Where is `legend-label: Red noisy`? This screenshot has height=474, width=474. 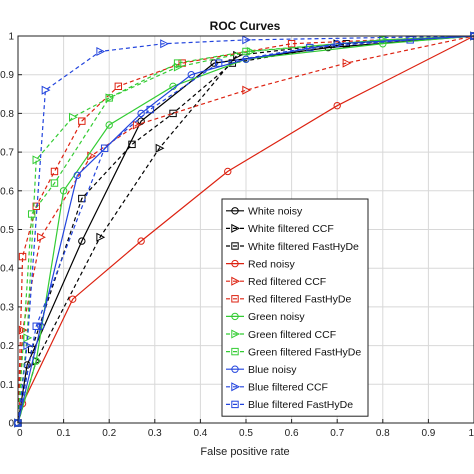
legend-label: Red noisy is located at coordinates (271, 264).